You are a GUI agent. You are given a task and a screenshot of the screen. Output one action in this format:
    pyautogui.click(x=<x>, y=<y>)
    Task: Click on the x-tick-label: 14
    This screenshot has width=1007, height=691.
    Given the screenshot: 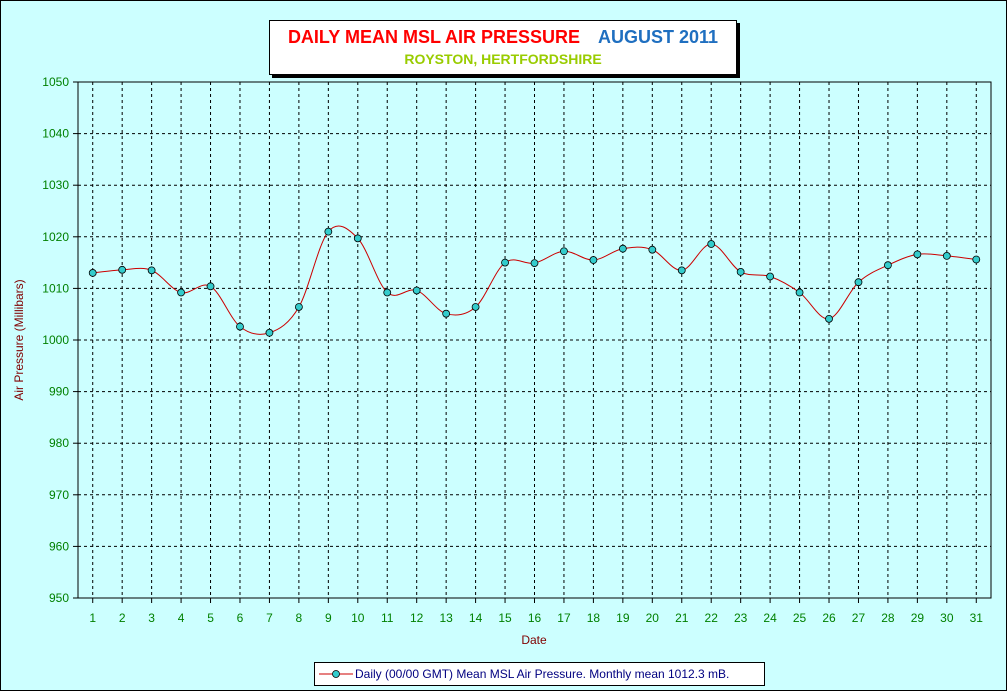 What is the action you would take?
    pyautogui.click(x=476, y=618)
    